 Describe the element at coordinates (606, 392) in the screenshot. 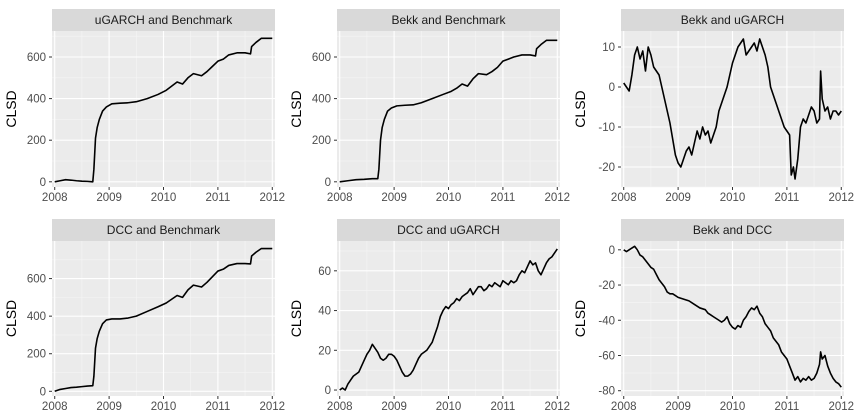

I see `y-tick-label: -80` at that location.